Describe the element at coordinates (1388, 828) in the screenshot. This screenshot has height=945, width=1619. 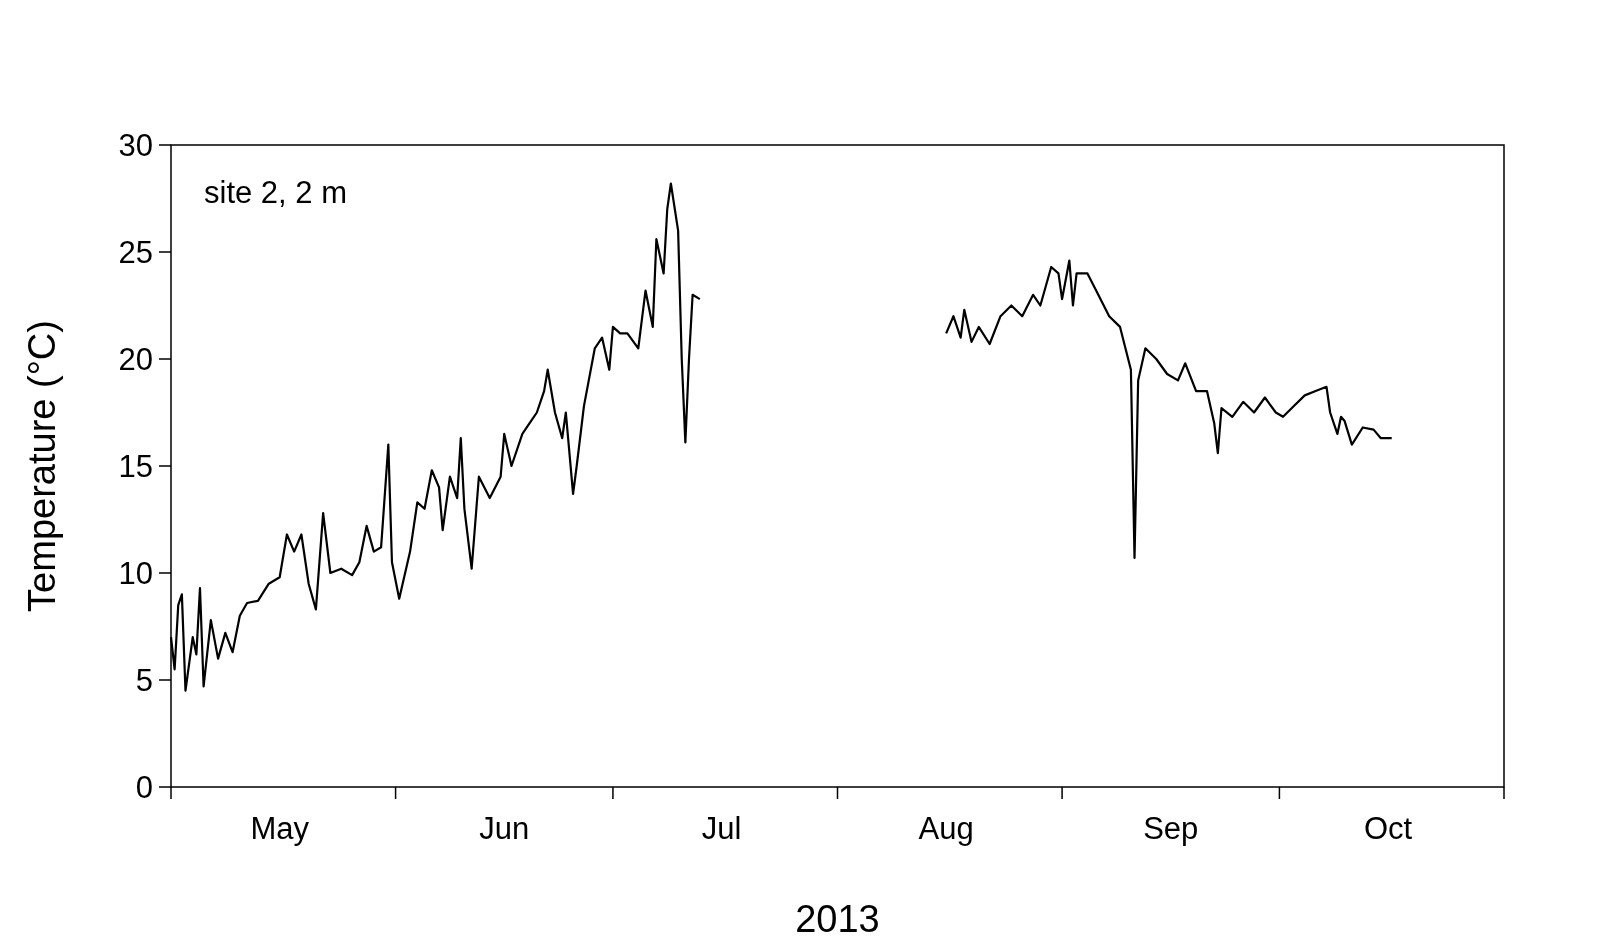
I see `x-tick-label: Oct` at that location.